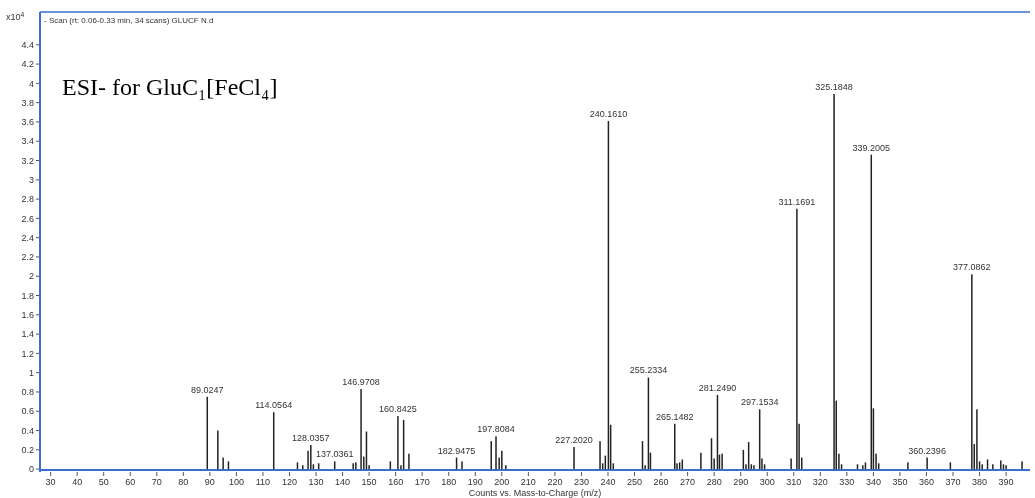 The image size is (1035, 498). Describe the element at coordinates (797, 201) in the screenshot. I see `annotation: 311.1691` at that location.